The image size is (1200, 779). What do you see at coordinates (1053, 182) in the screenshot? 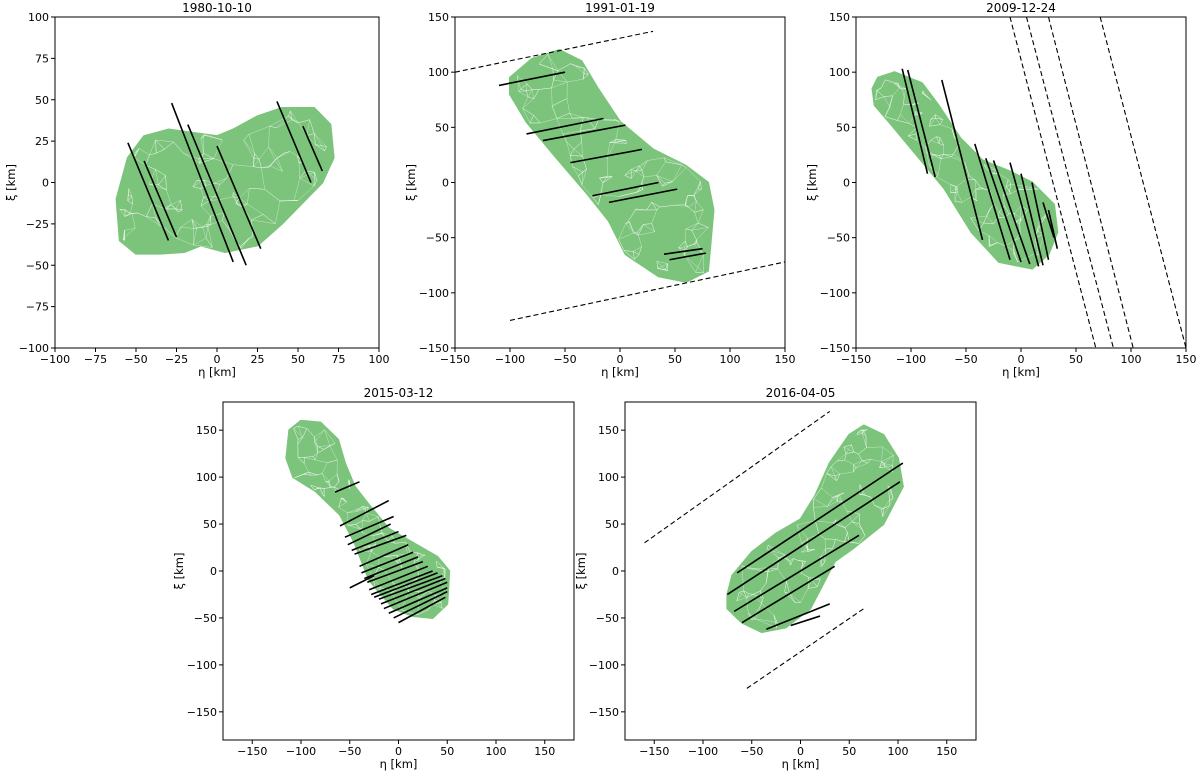
I see `negative-chord-line` at bounding box center [1053, 182].